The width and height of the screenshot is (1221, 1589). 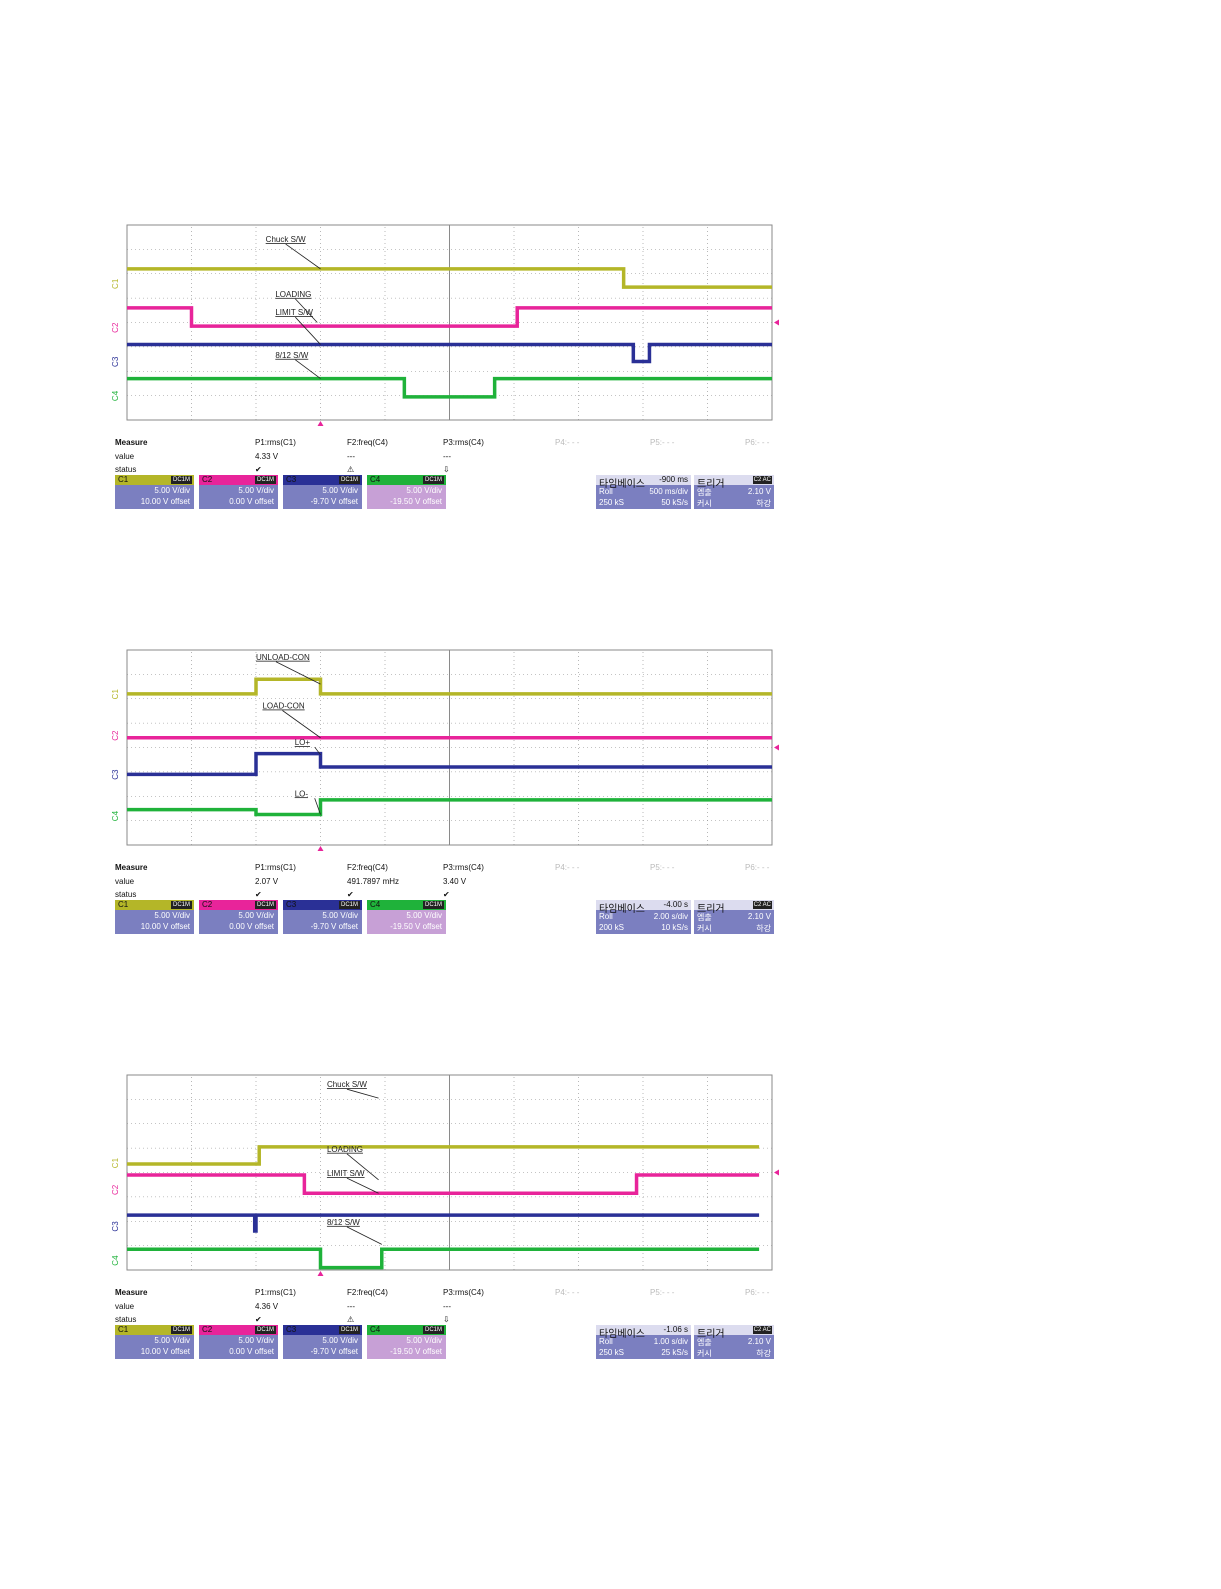 What do you see at coordinates (283, 657) in the screenshot?
I see `annotation-label: UNLOAD-CON` at bounding box center [283, 657].